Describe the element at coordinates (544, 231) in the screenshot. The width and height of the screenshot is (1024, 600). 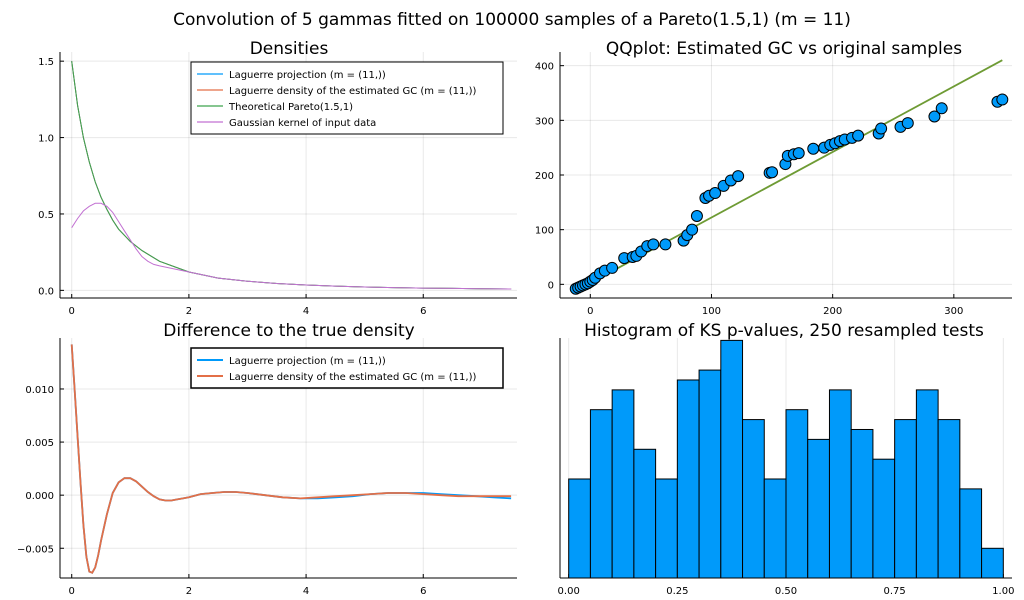
I see `y-tick-label: 100` at that location.